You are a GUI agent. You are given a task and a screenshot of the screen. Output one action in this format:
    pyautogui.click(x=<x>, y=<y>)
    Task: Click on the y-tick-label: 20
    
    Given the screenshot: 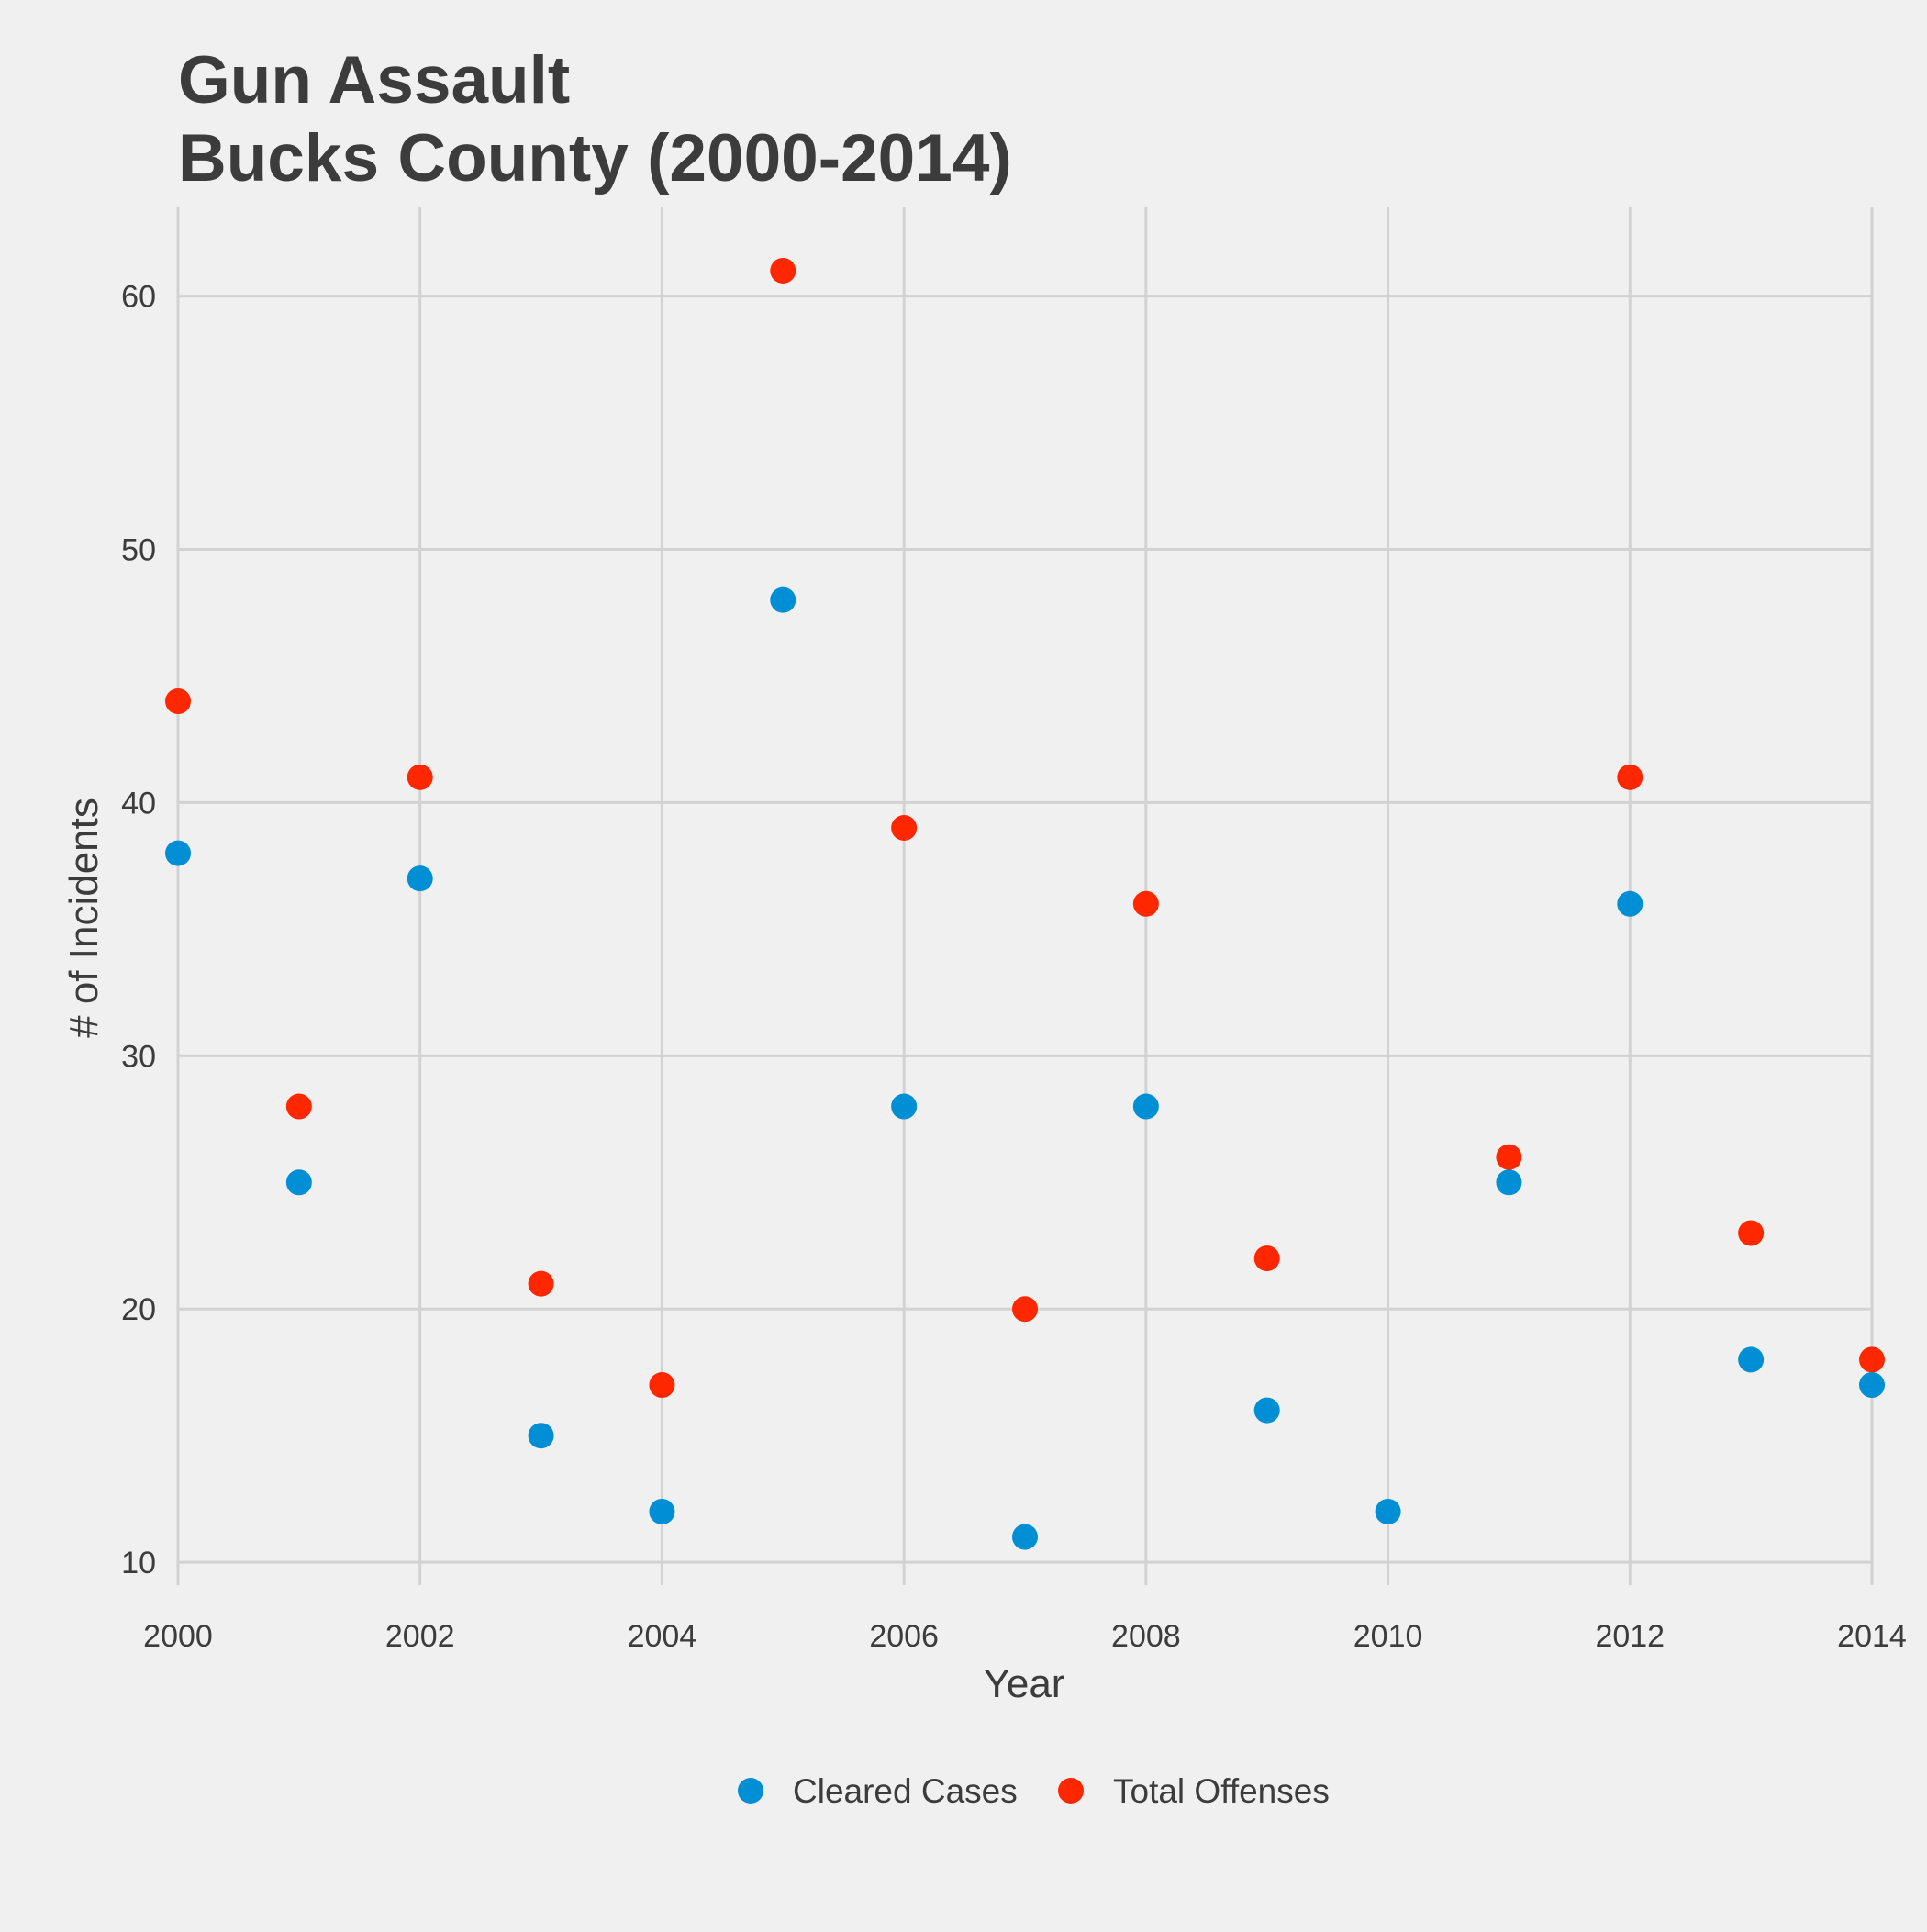 What is the action you would take?
    pyautogui.click(x=138, y=1309)
    